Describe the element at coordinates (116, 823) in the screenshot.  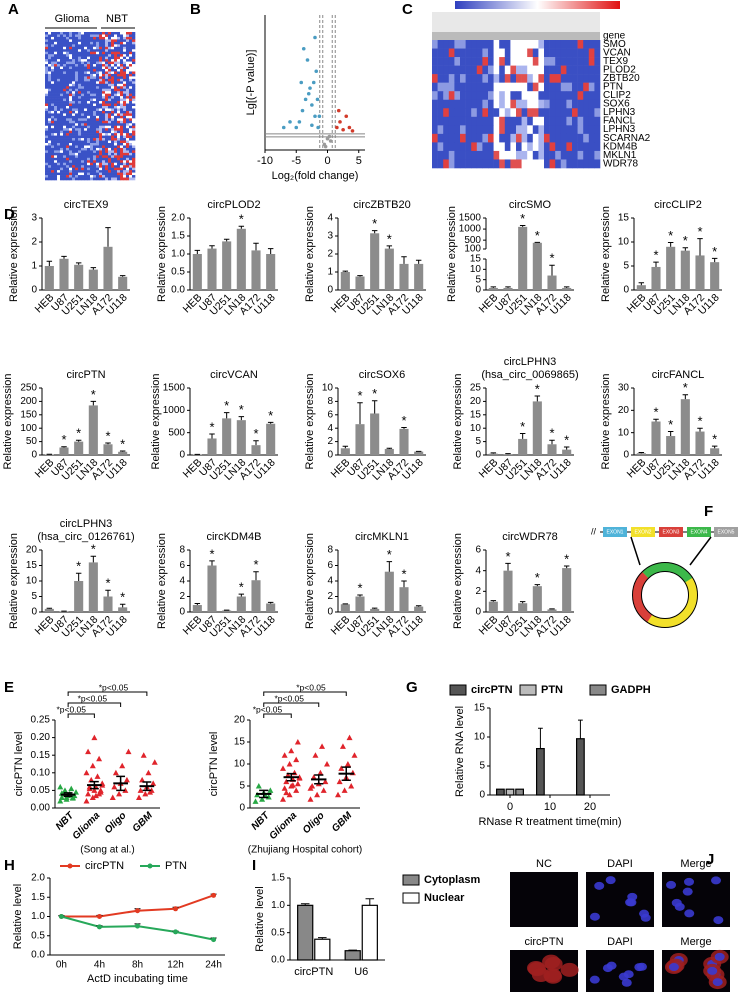
I see `x-tick-label: Oligo` at that location.